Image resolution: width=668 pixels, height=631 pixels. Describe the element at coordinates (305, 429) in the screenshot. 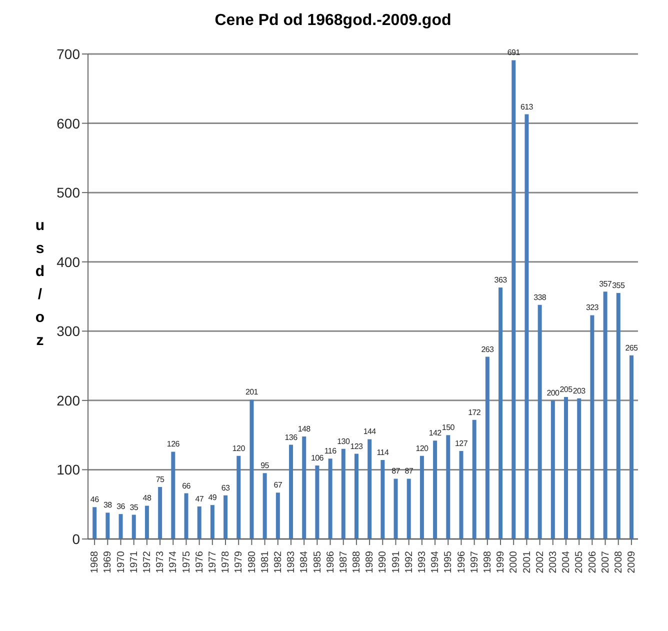

I see `data-label: 148` at that location.